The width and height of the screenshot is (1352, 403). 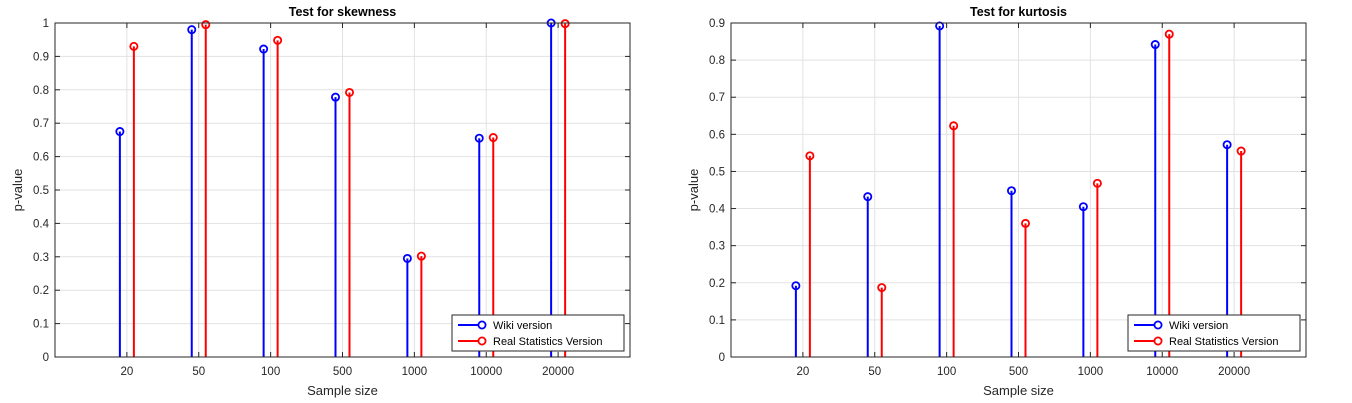 I want to click on kurtosis-x-tick-label: 100, so click(x=946, y=372).